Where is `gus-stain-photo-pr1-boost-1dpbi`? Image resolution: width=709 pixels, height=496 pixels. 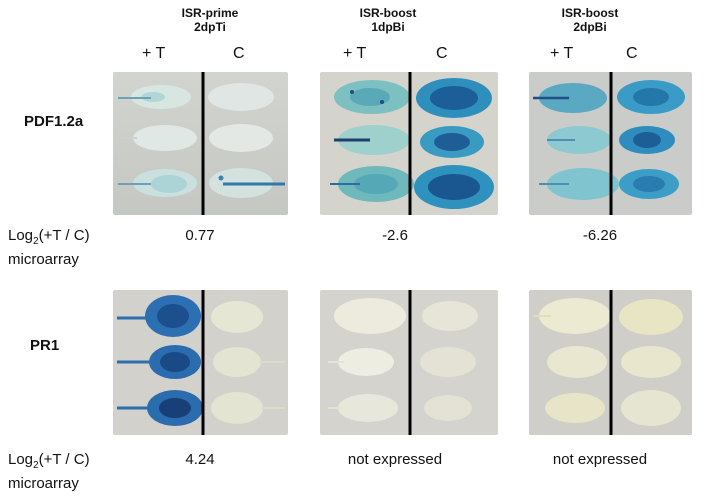
gus-stain-photo-pr1-boost-1dpbi is located at coordinates (409, 362).